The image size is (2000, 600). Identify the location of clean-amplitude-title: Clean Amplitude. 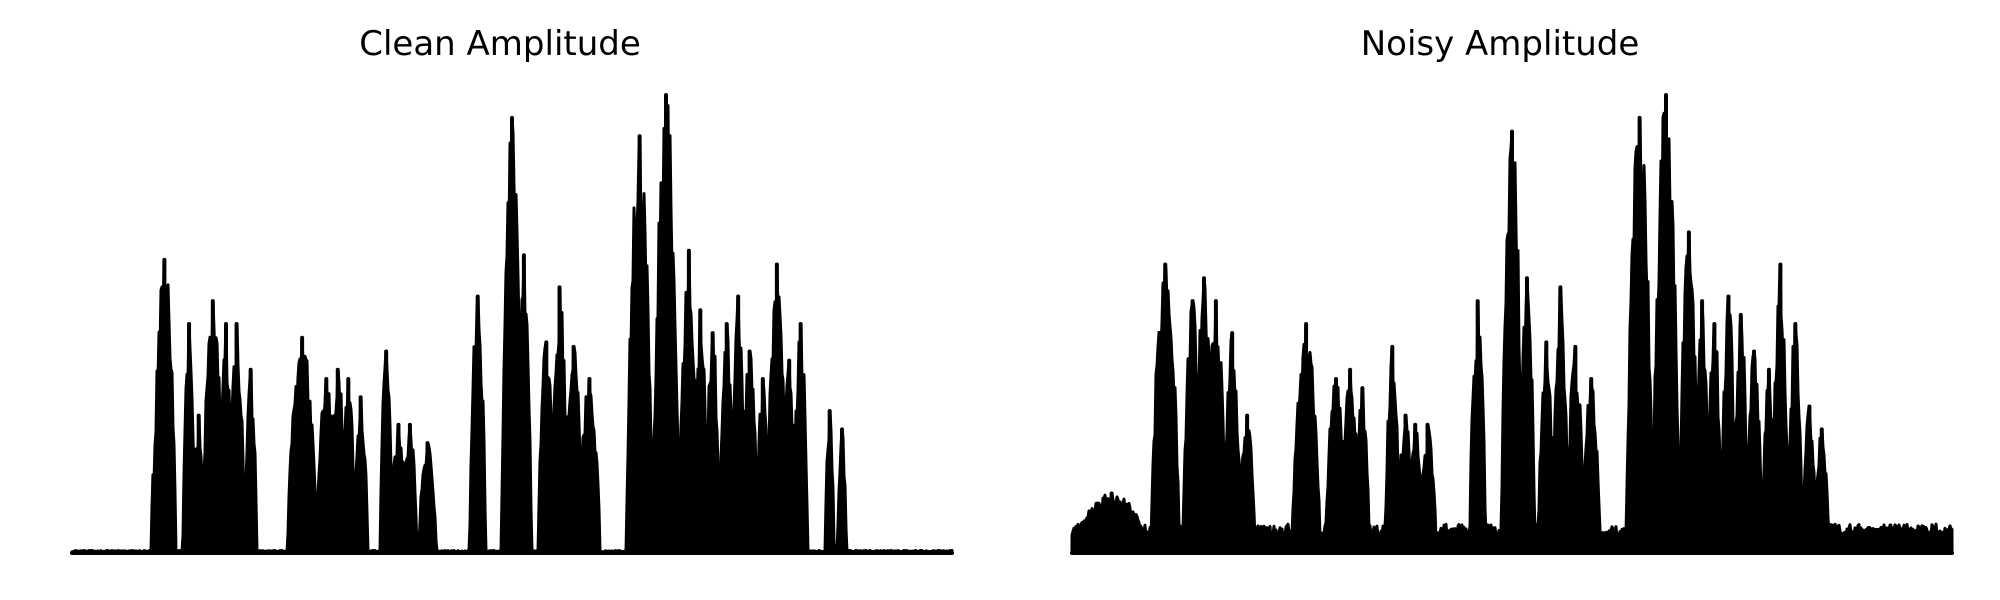
(500, 44).